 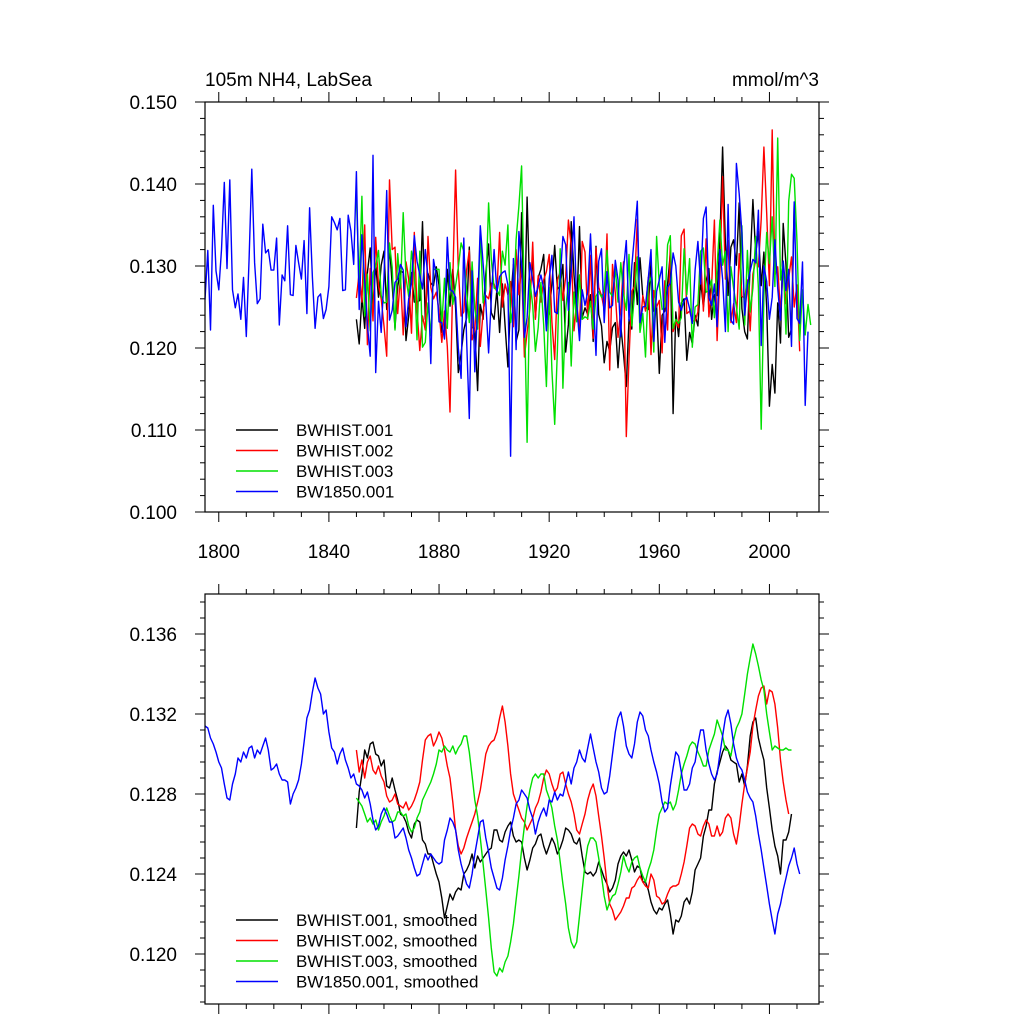 What do you see at coordinates (387, 982) in the screenshot?
I see `legend-label-4: BW1850.001, smoothed` at bounding box center [387, 982].